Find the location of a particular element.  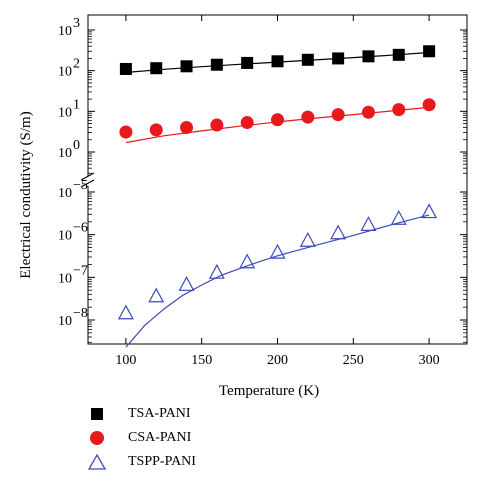

x-tick-label: 150 is located at coordinates (201, 360).